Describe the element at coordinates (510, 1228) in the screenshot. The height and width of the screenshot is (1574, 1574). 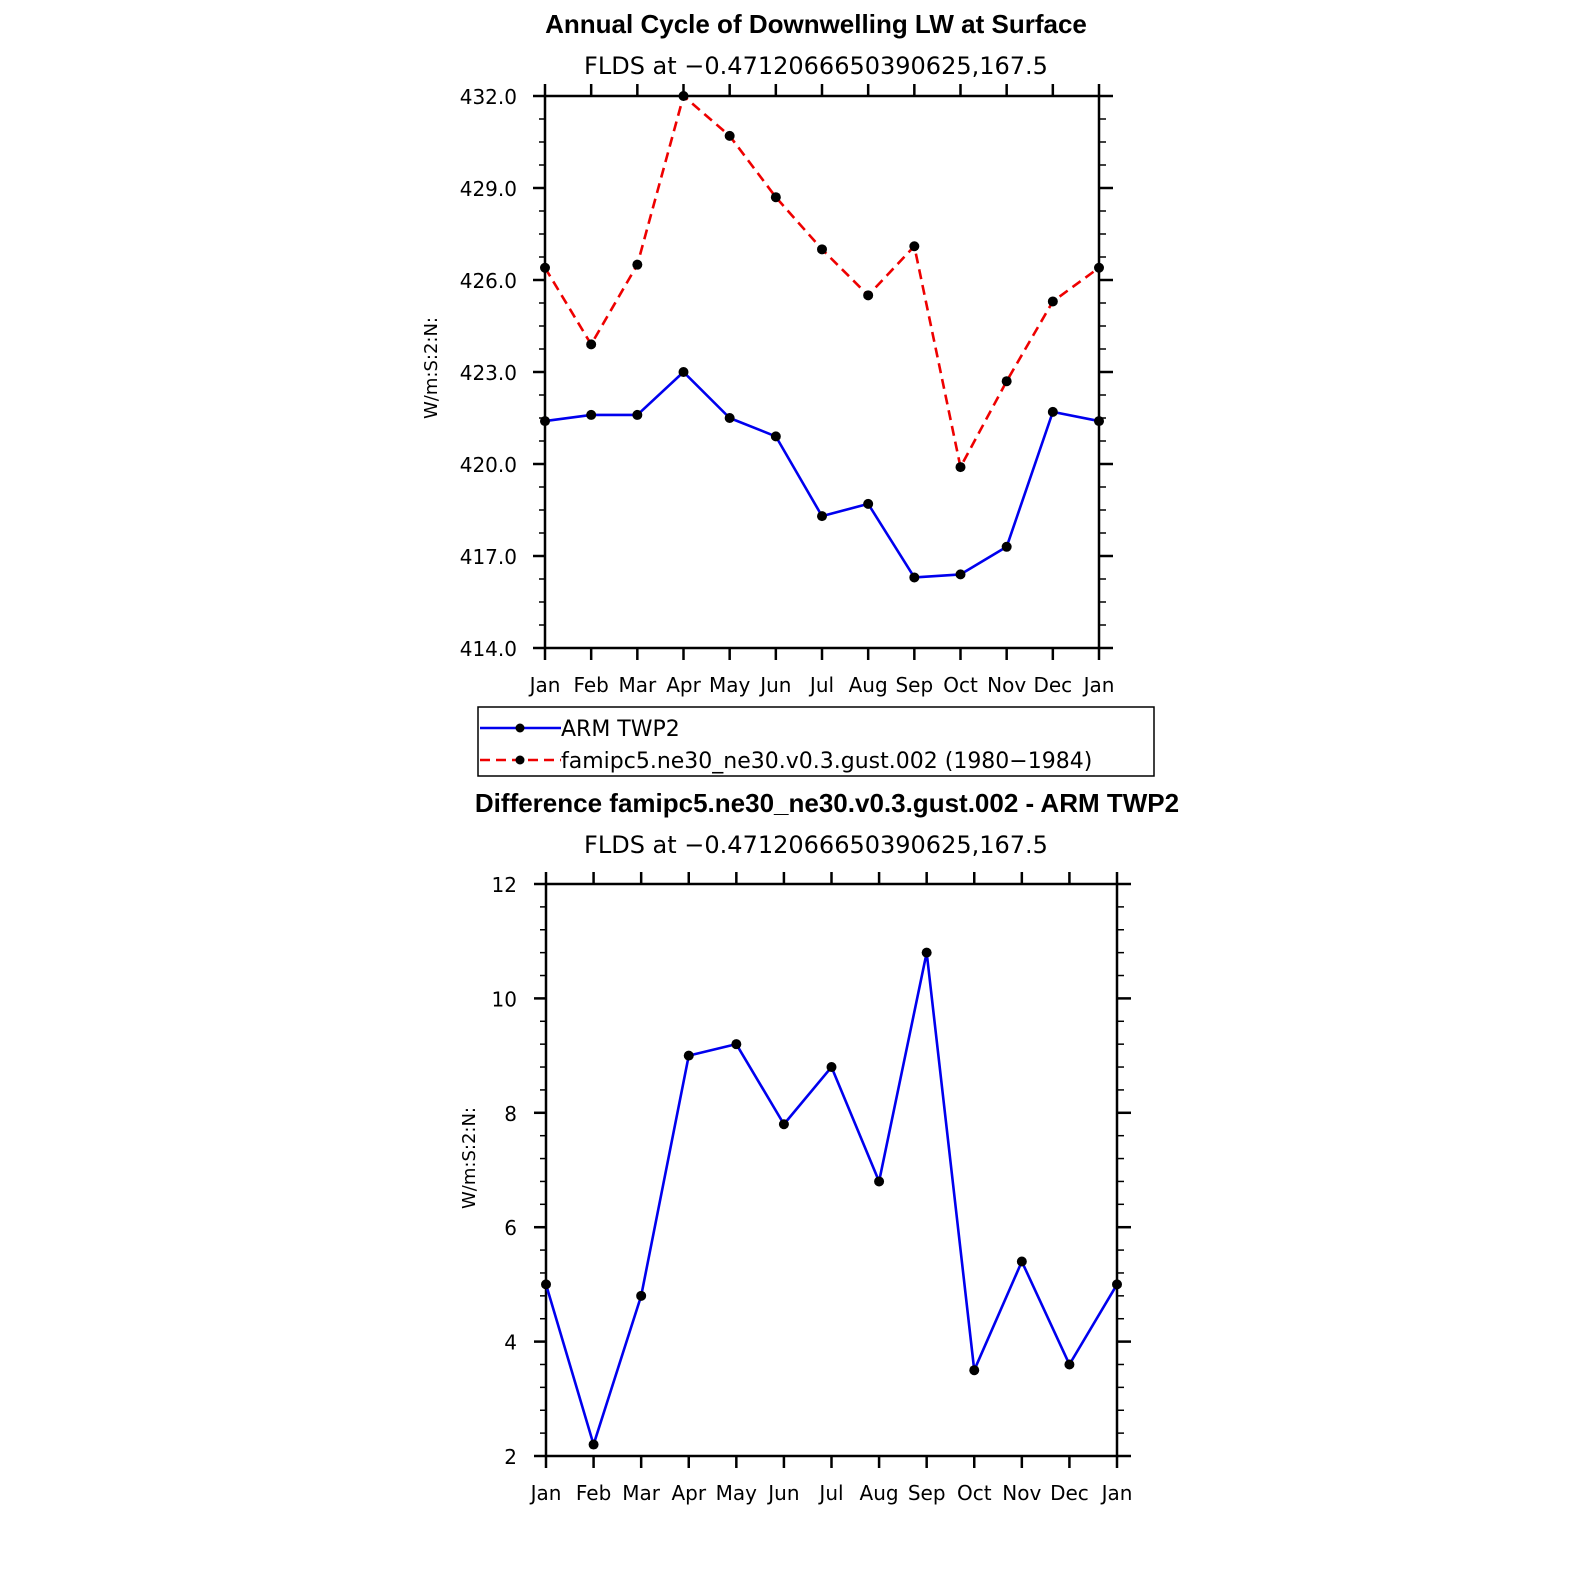
I see `y-tick-label: 6` at that location.